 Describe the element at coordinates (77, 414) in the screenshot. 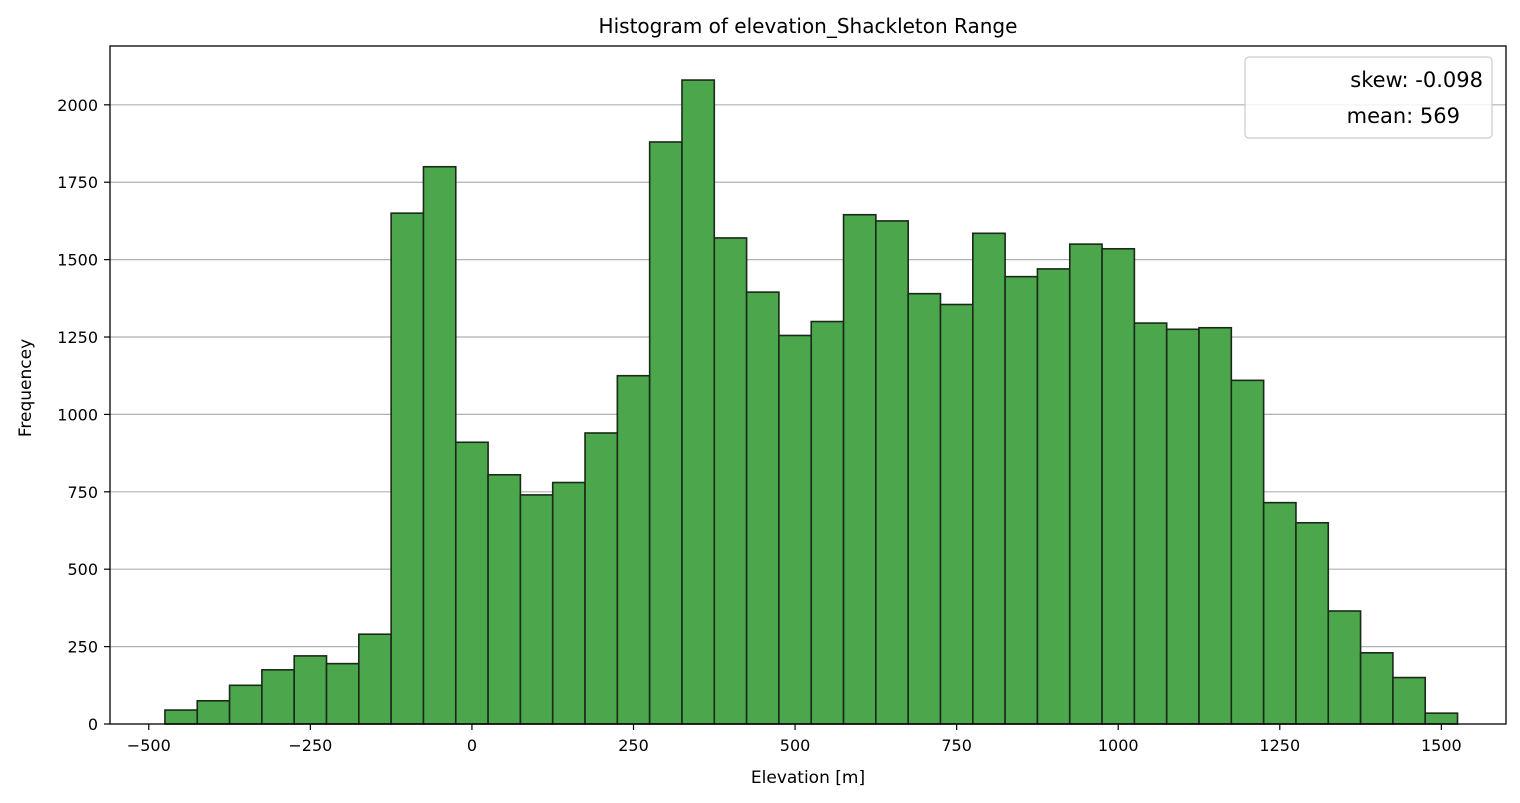

I see `y-tick-label: 1000` at that location.